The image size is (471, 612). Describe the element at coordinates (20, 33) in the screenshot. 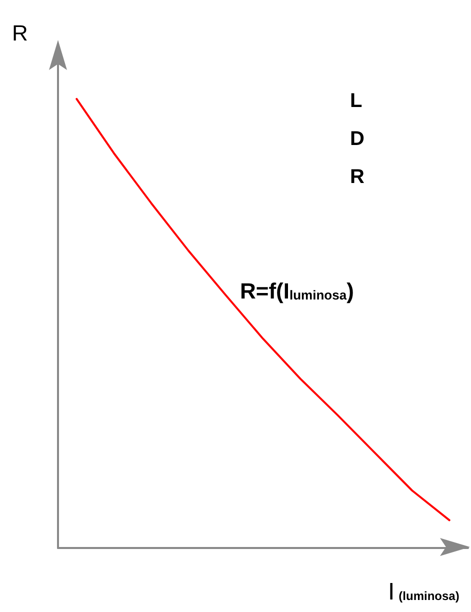

I see `y-axis-title: R` at that location.